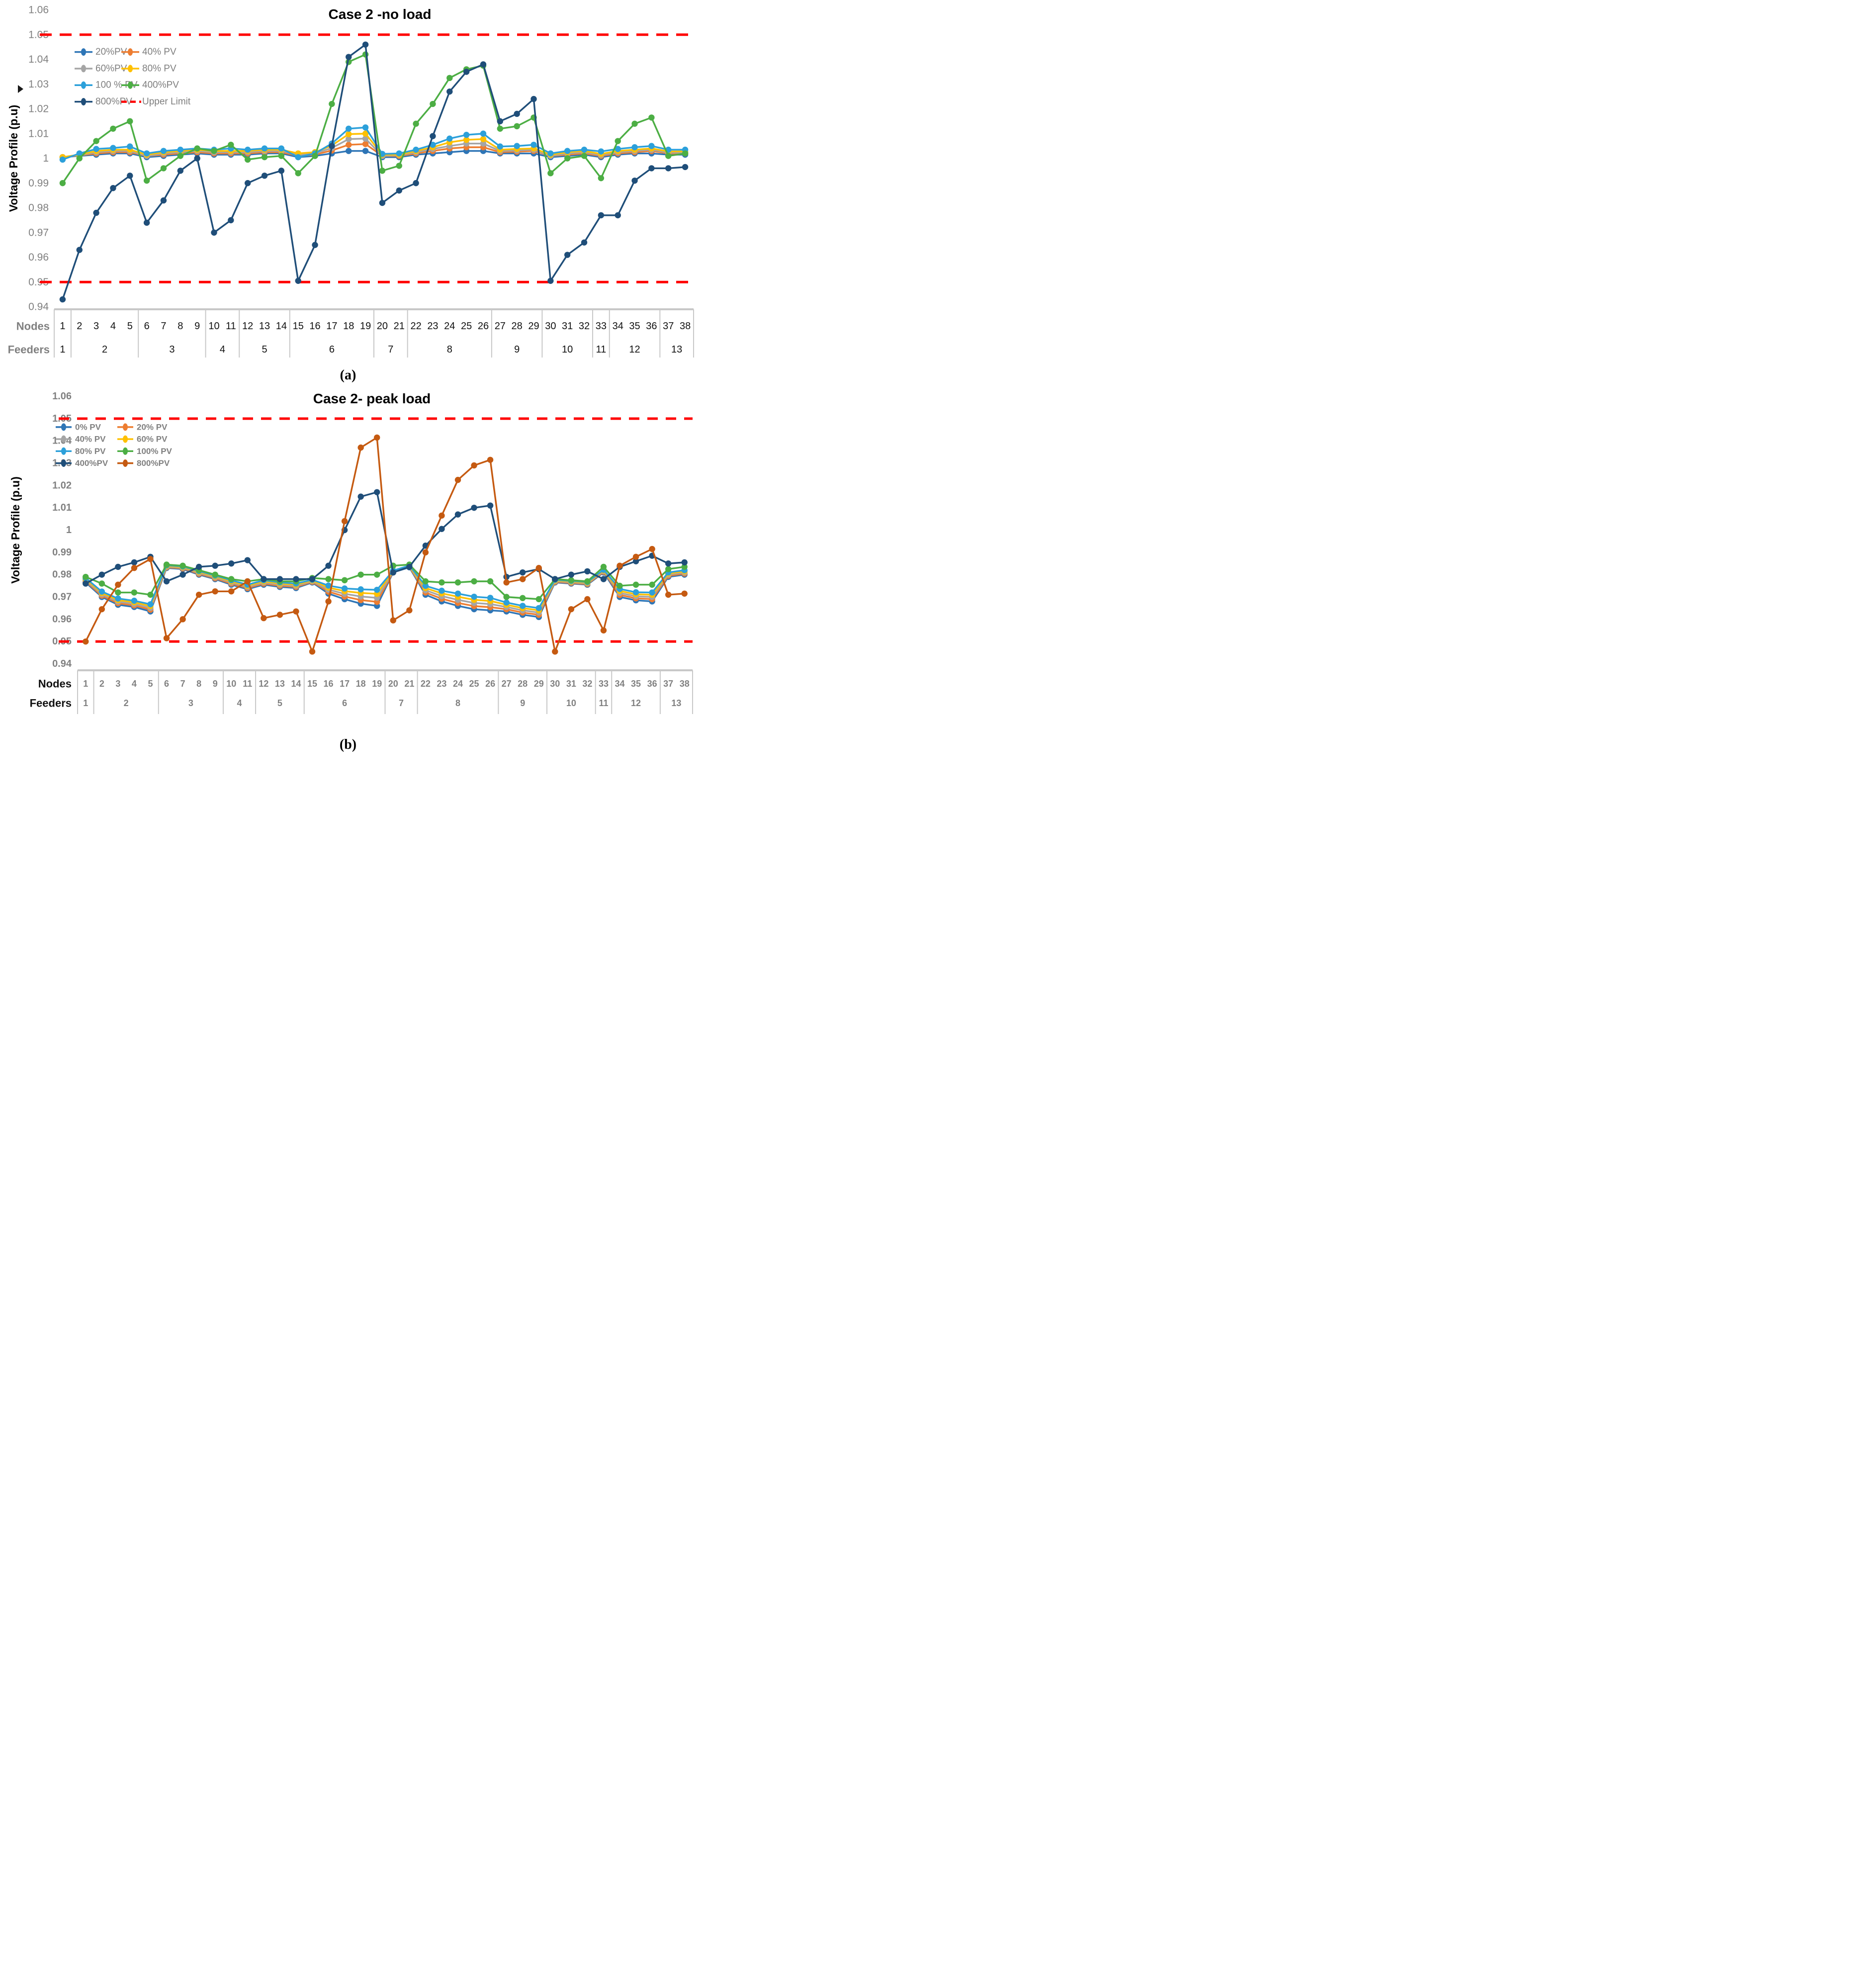 The height and width of the screenshot is (1988, 1853). What do you see at coordinates (38, 183) in the screenshot?
I see `y-tick-label: 0.99` at bounding box center [38, 183].